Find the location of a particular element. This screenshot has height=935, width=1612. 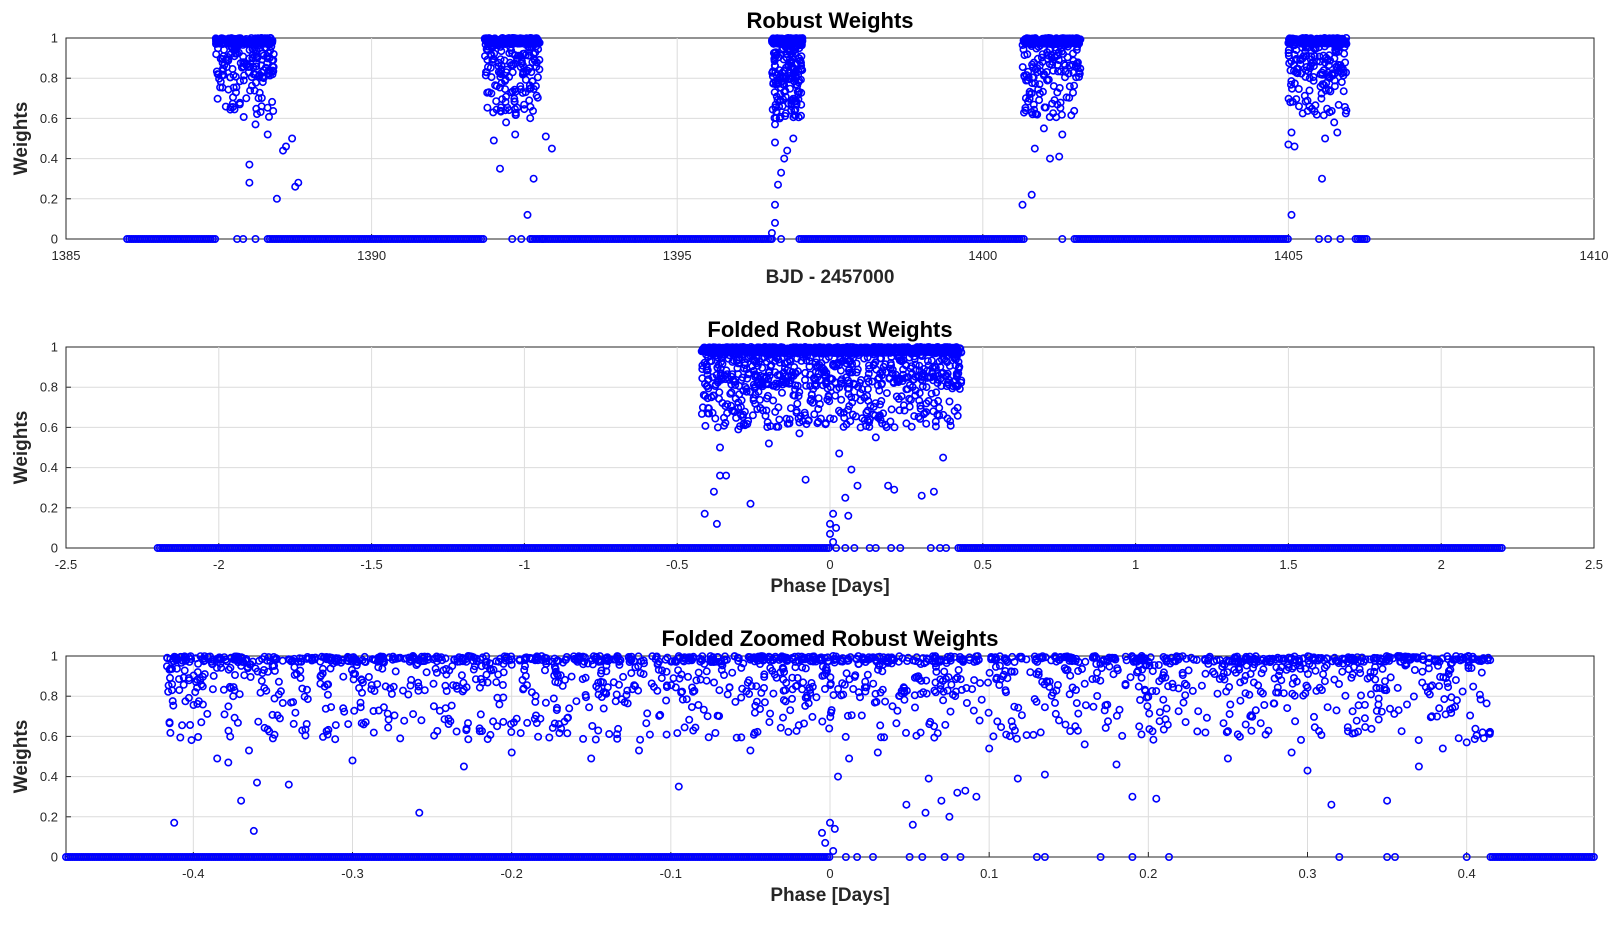

x-tick-label: 1385 is located at coordinates (66, 255).